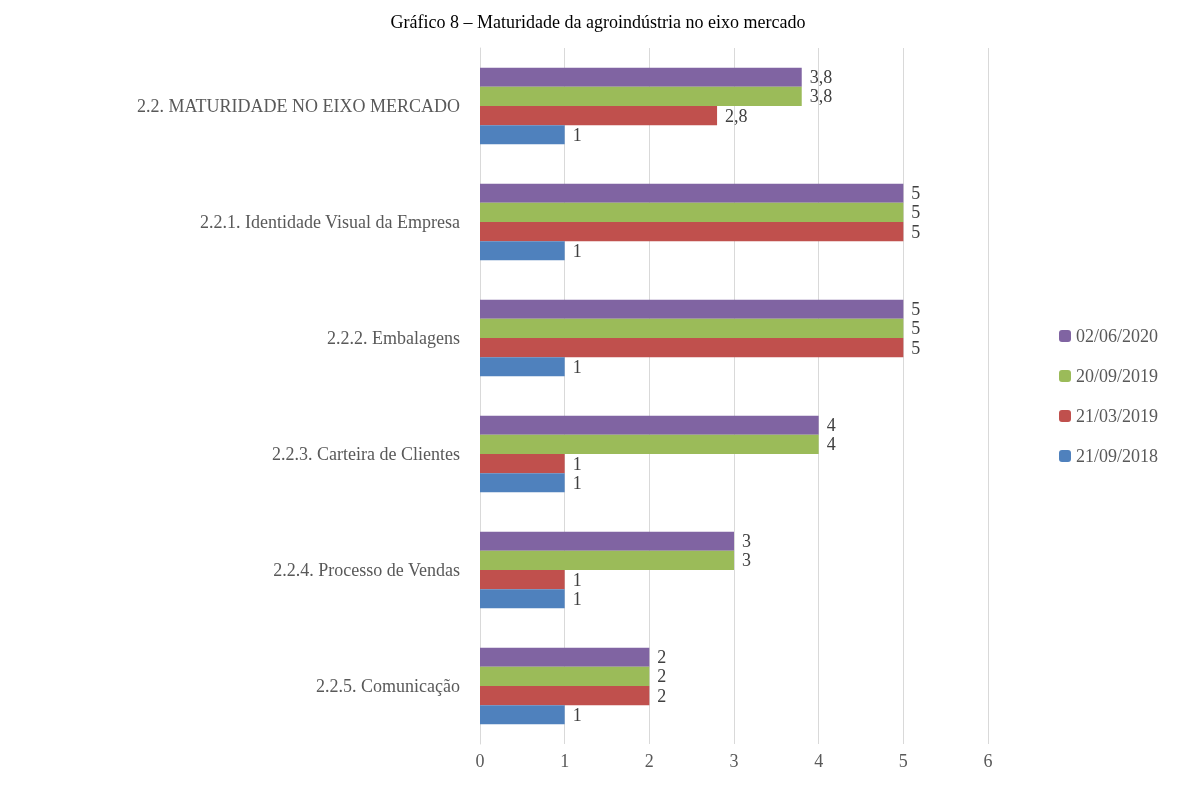  What do you see at coordinates (366, 454) in the screenshot?
I see `y-tick-label: 2.2.3. Carteira de Clientes` at bounding box center [366, 454].